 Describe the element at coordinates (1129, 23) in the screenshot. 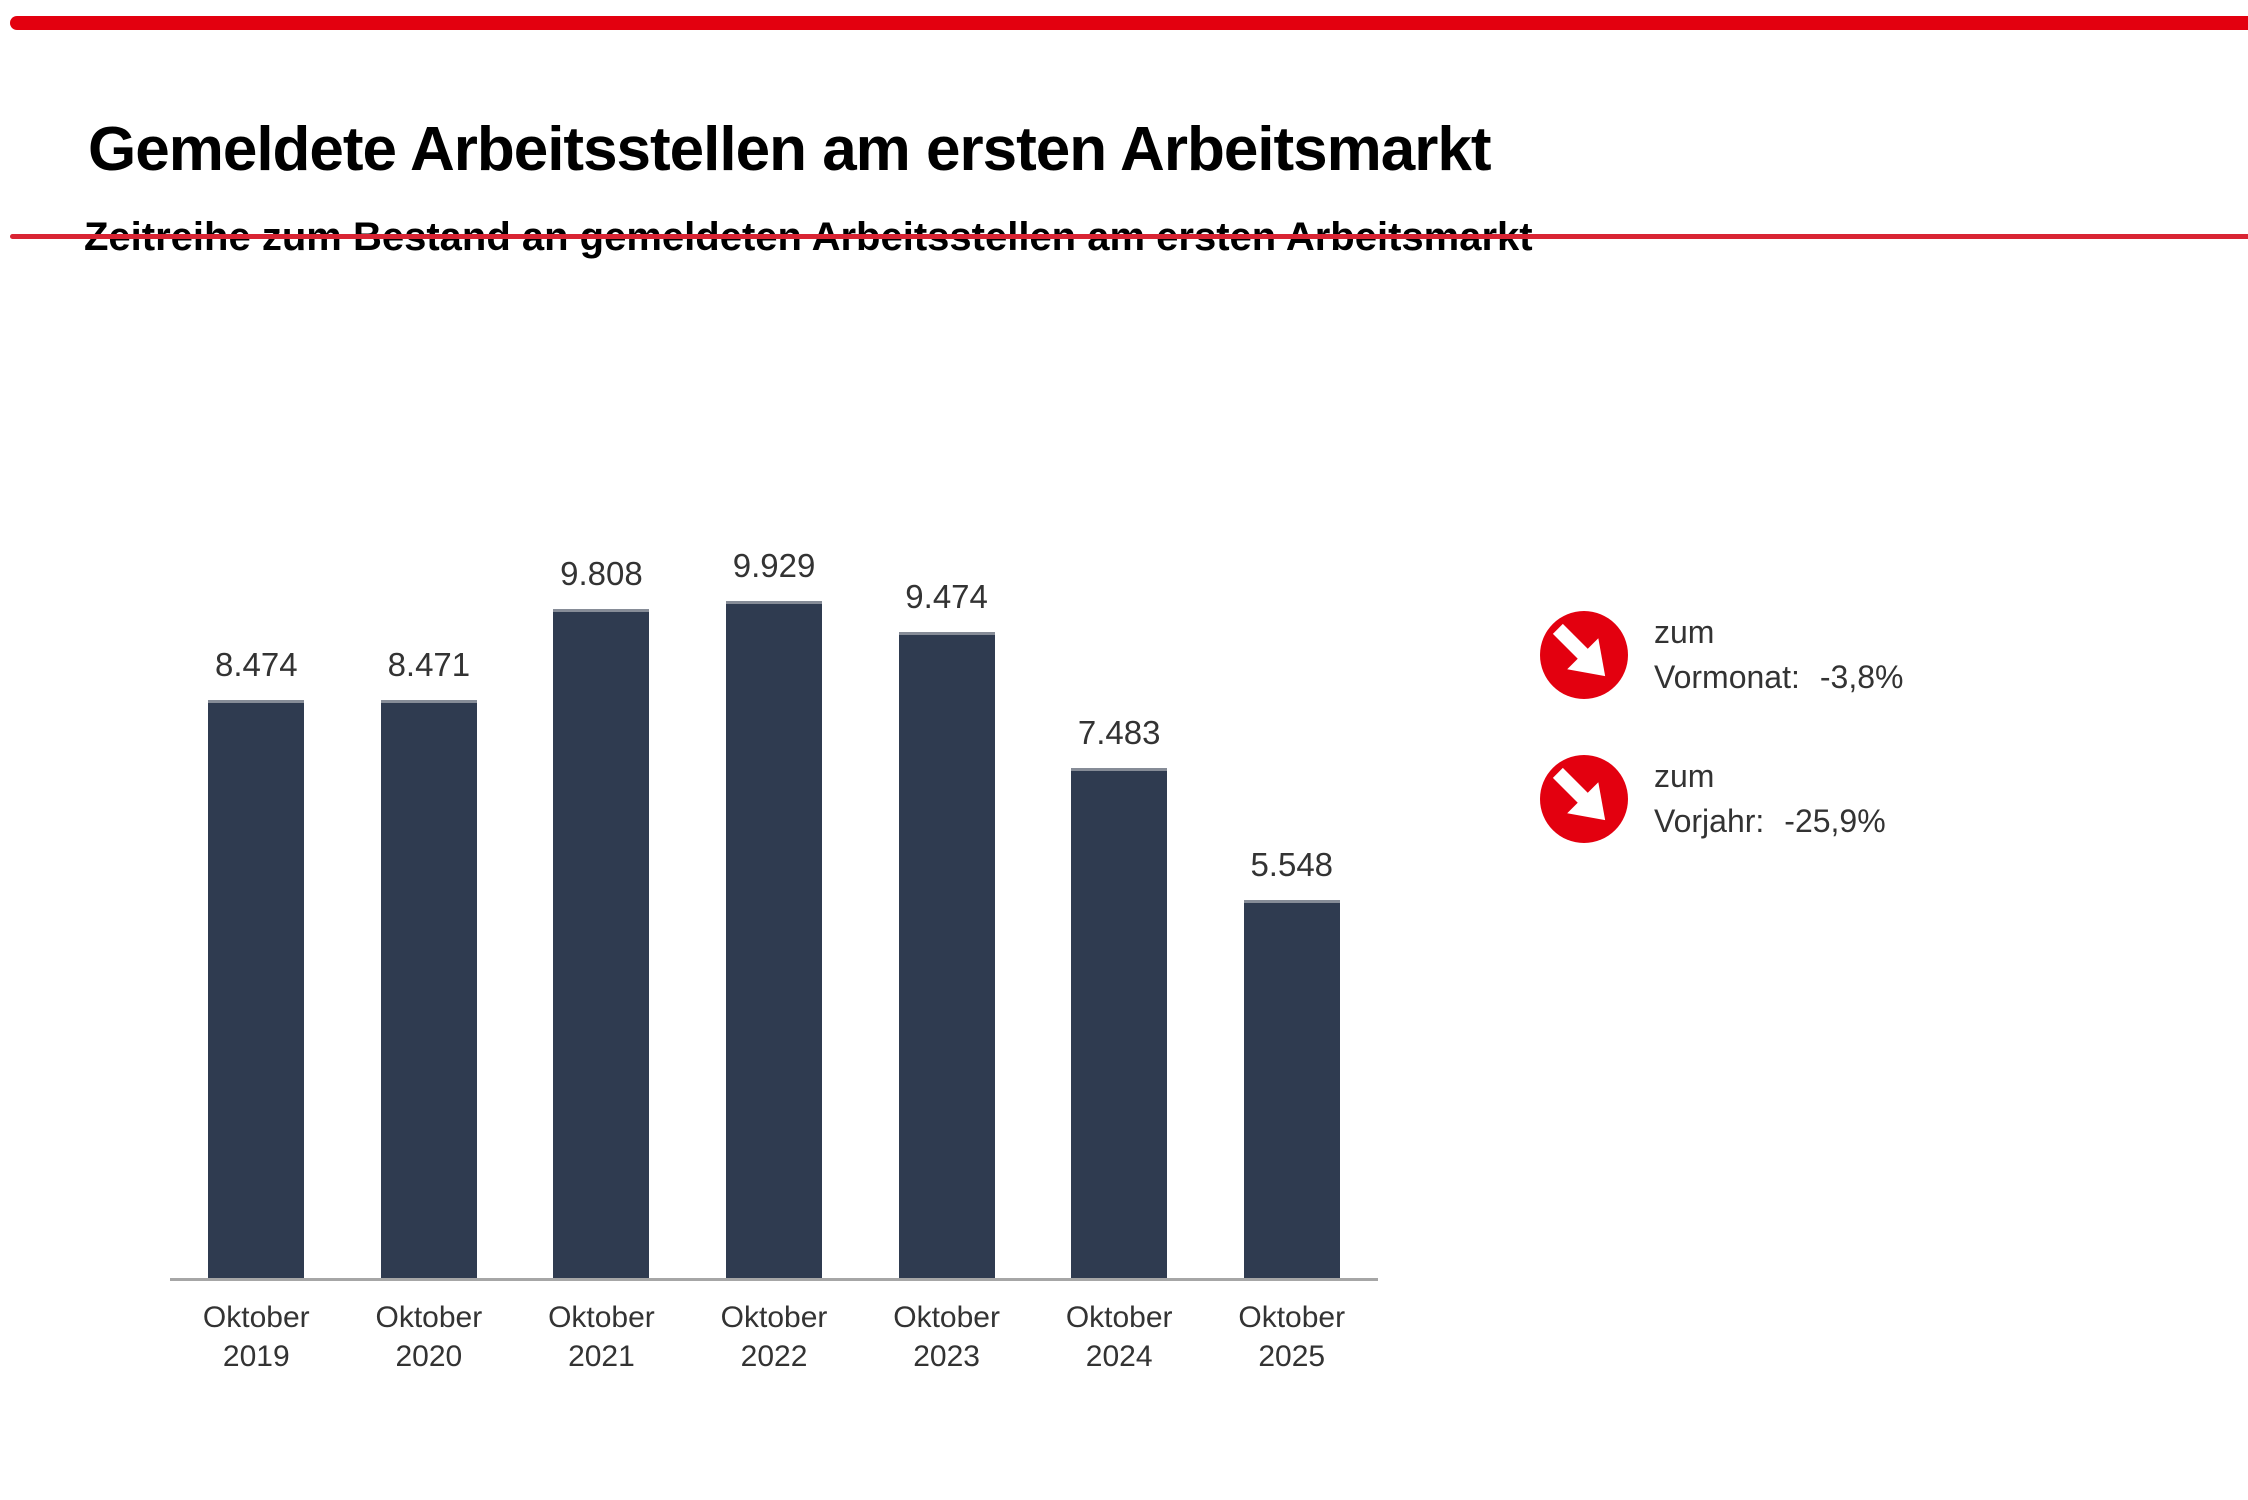

I see `brand-top-bar` at that location.